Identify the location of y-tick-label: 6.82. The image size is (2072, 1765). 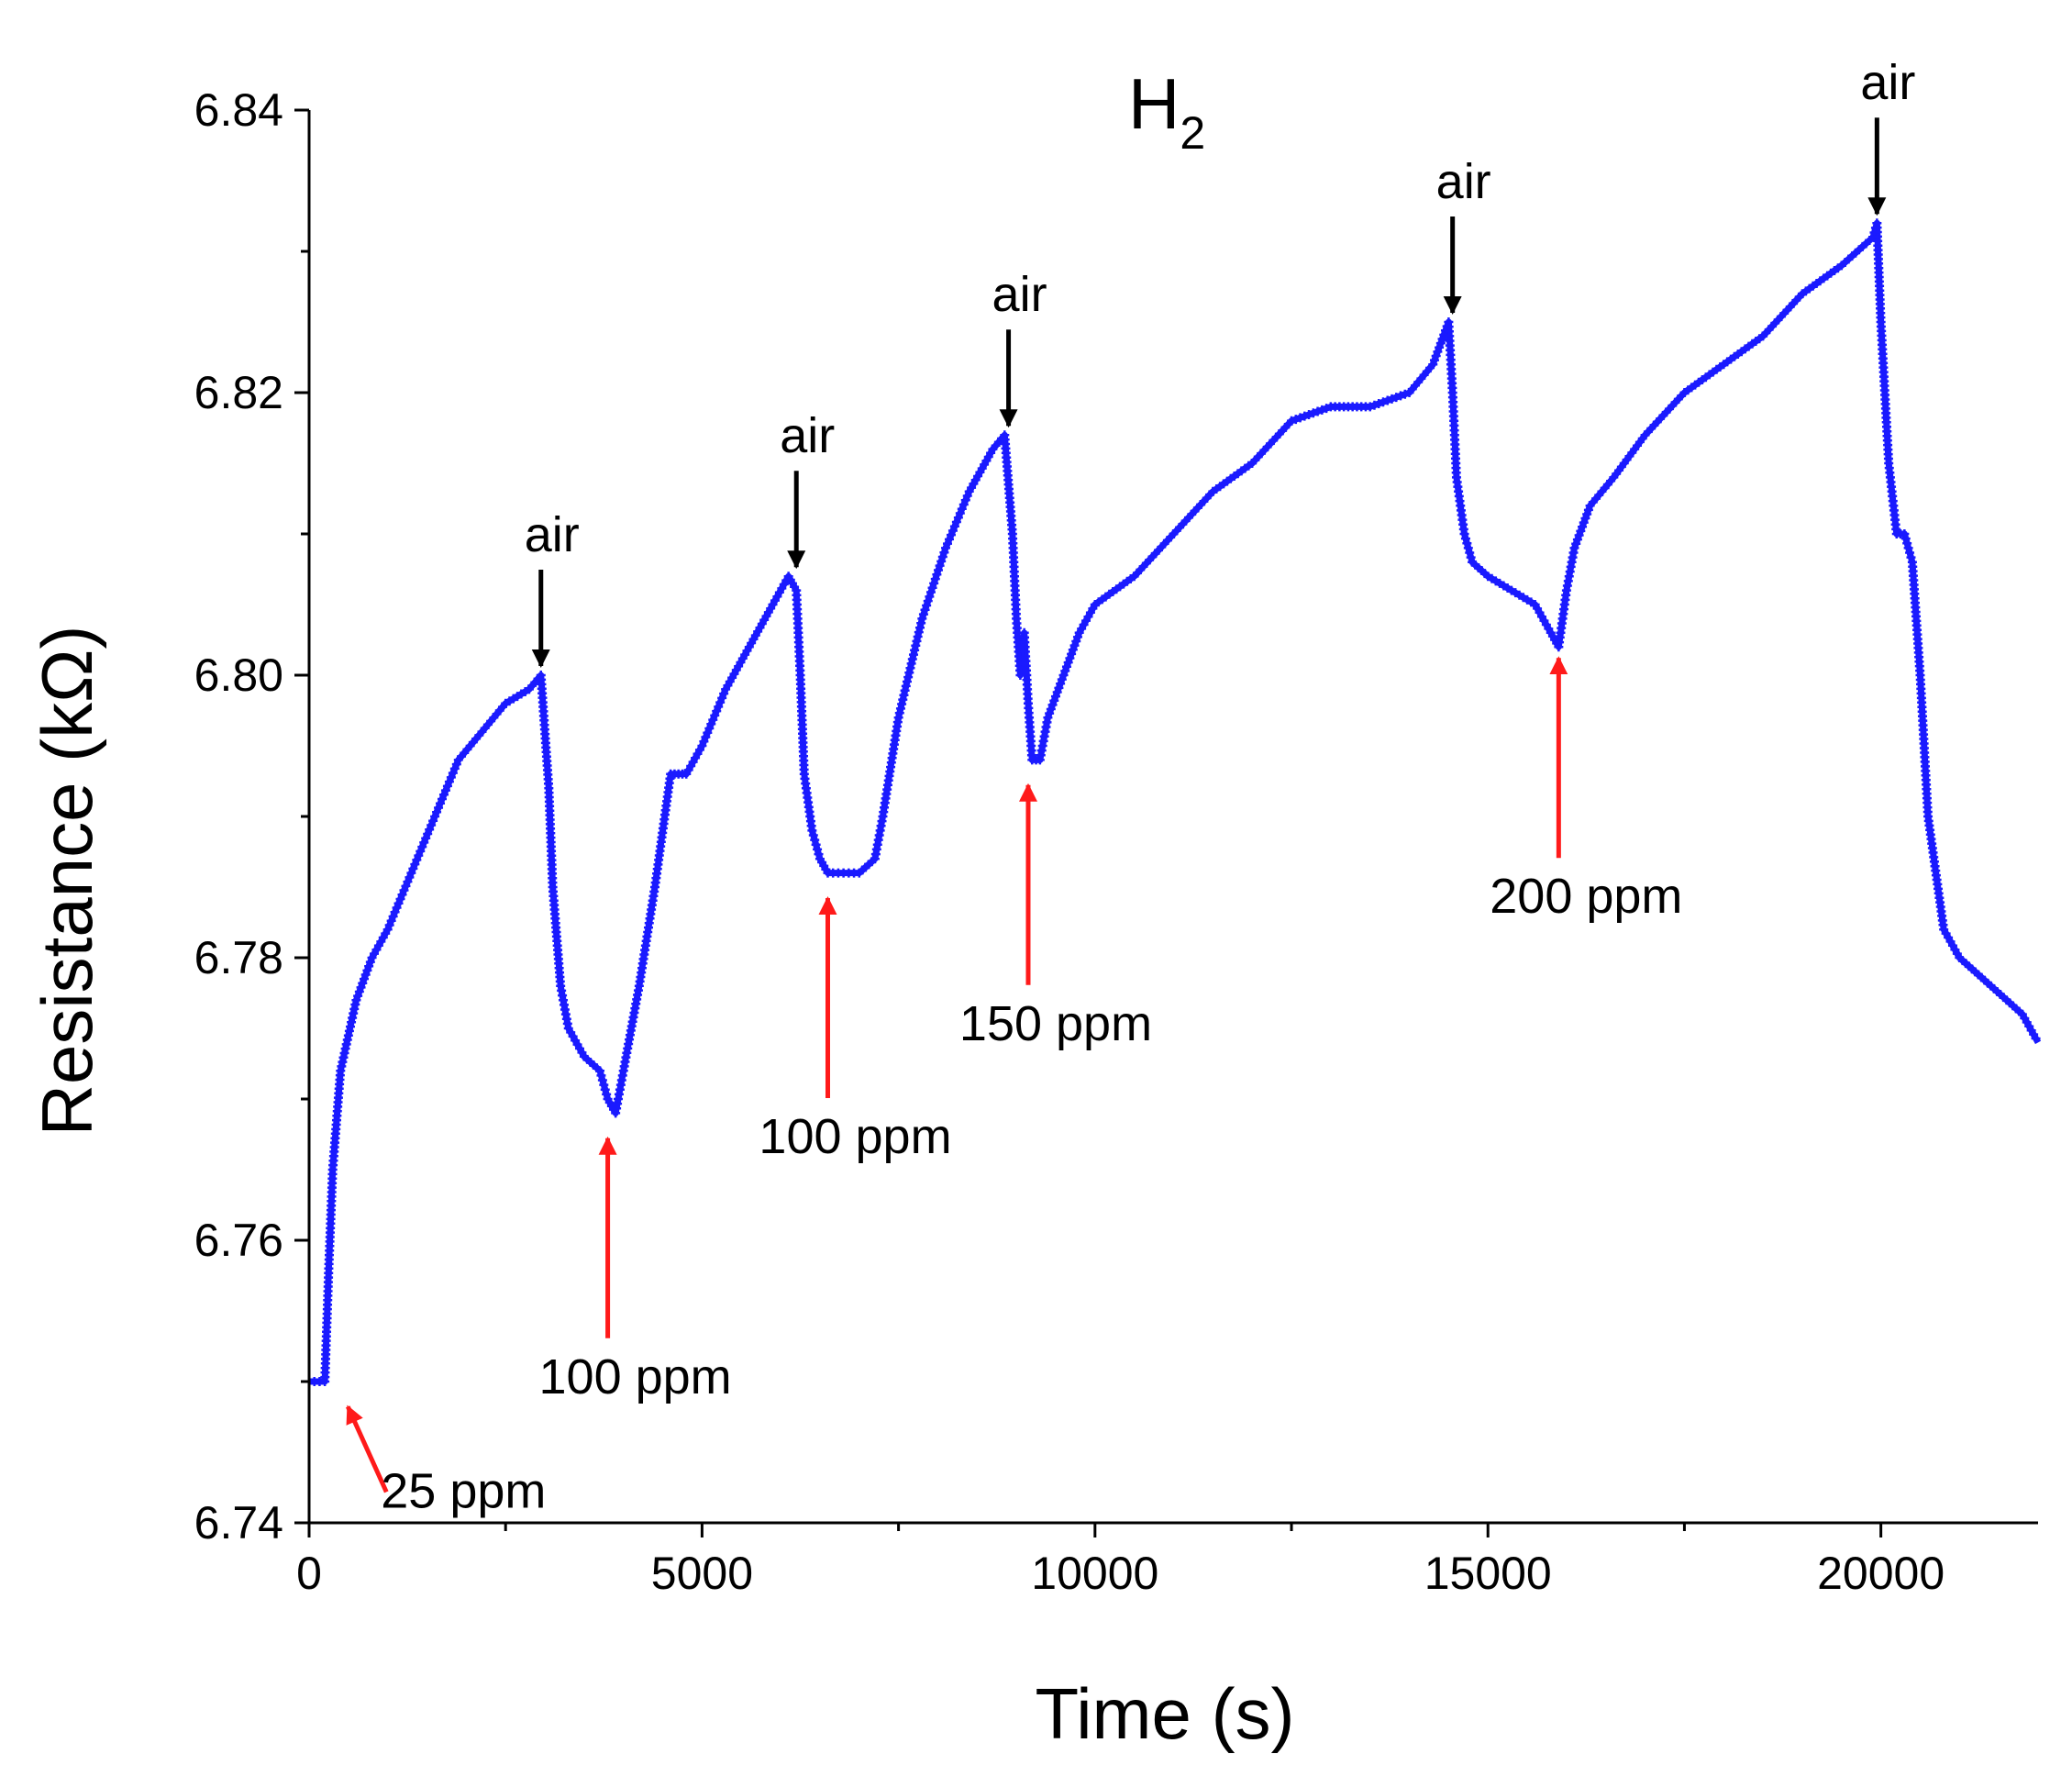
(239, 392).